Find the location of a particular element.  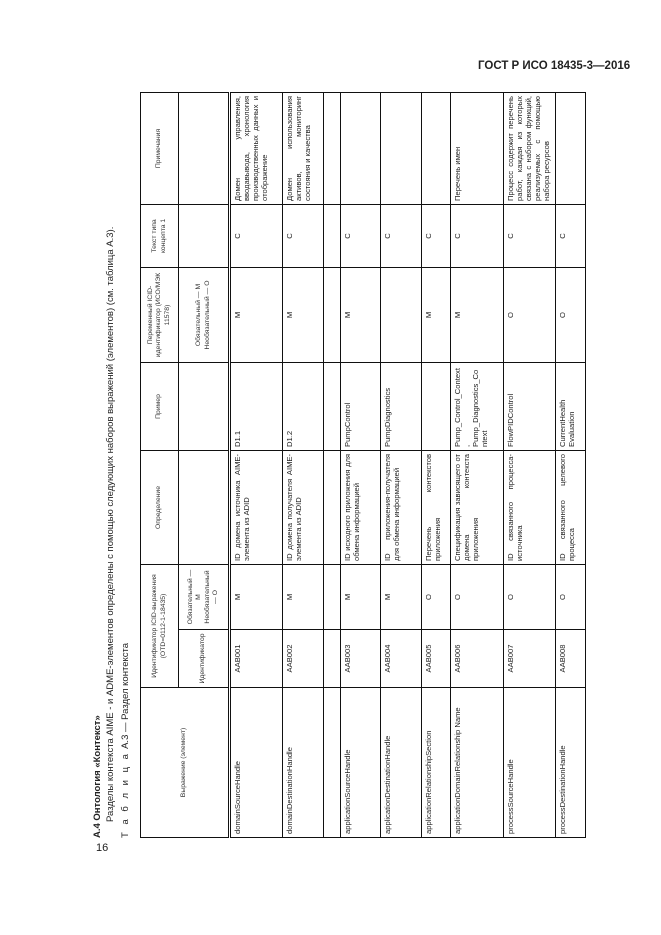

table-row is located at coordinates (332, 465).